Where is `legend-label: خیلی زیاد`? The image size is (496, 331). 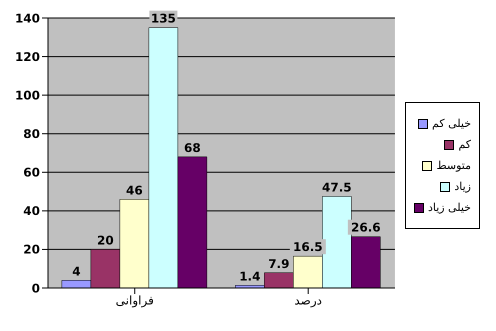 legend-label: خیلی زیاد is located at coordinates (449, 207).